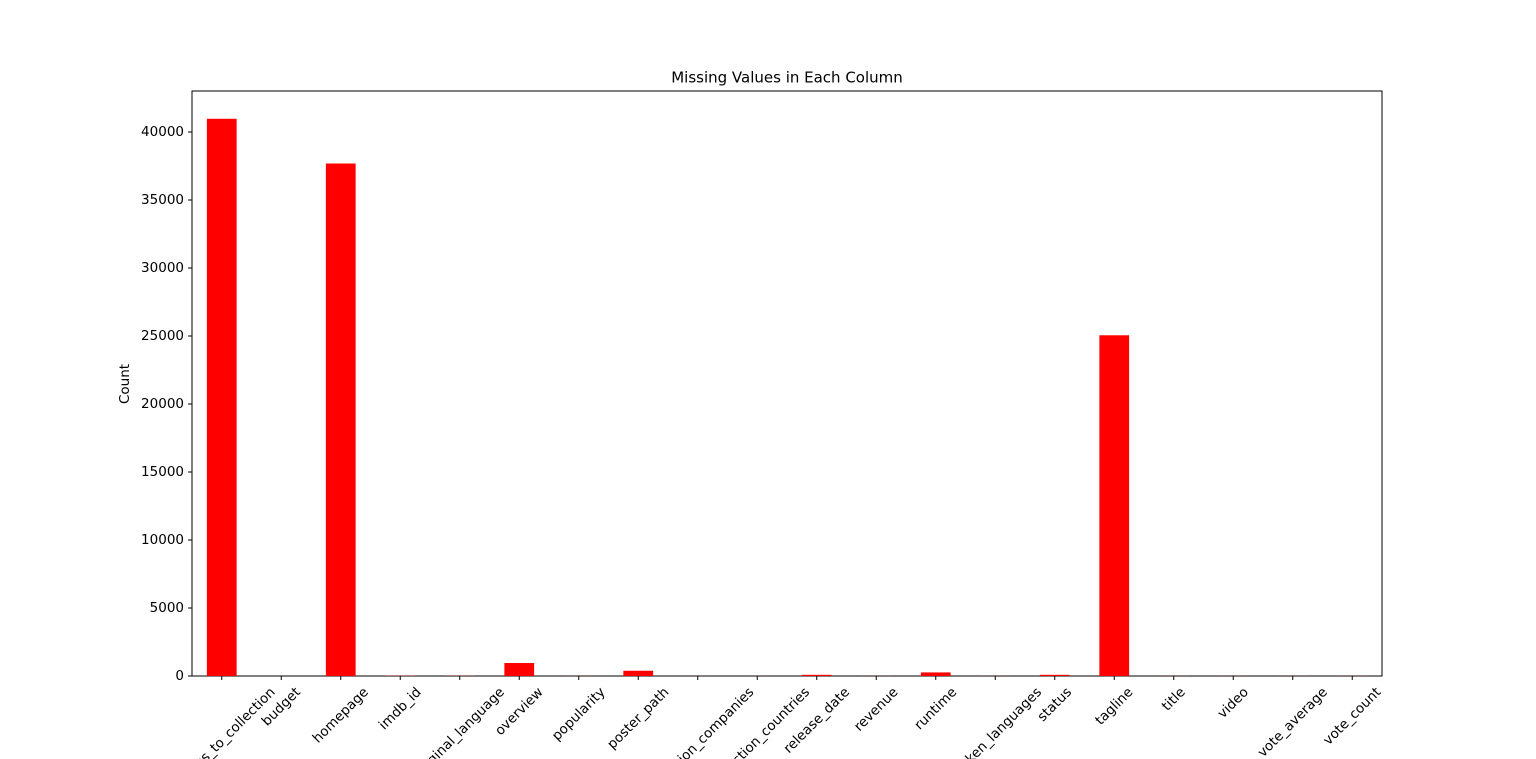  What do you see at coordinates (1233, 702) in the screenshot?
I see `x-tick-label: video` at bounding box center [1233, 702].